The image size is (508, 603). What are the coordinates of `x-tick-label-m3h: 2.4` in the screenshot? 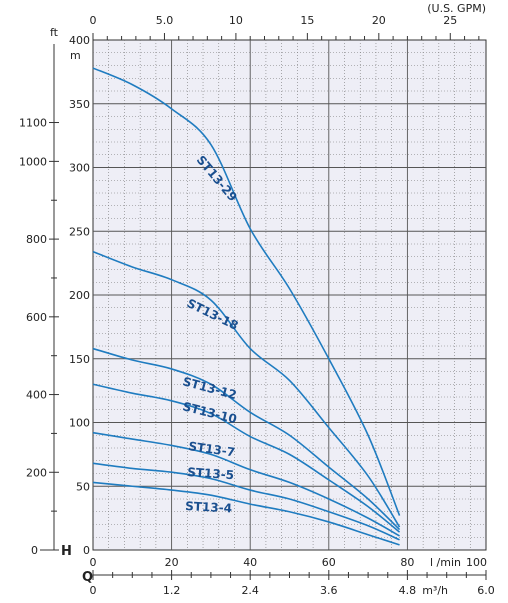 It's located at (250, 590).